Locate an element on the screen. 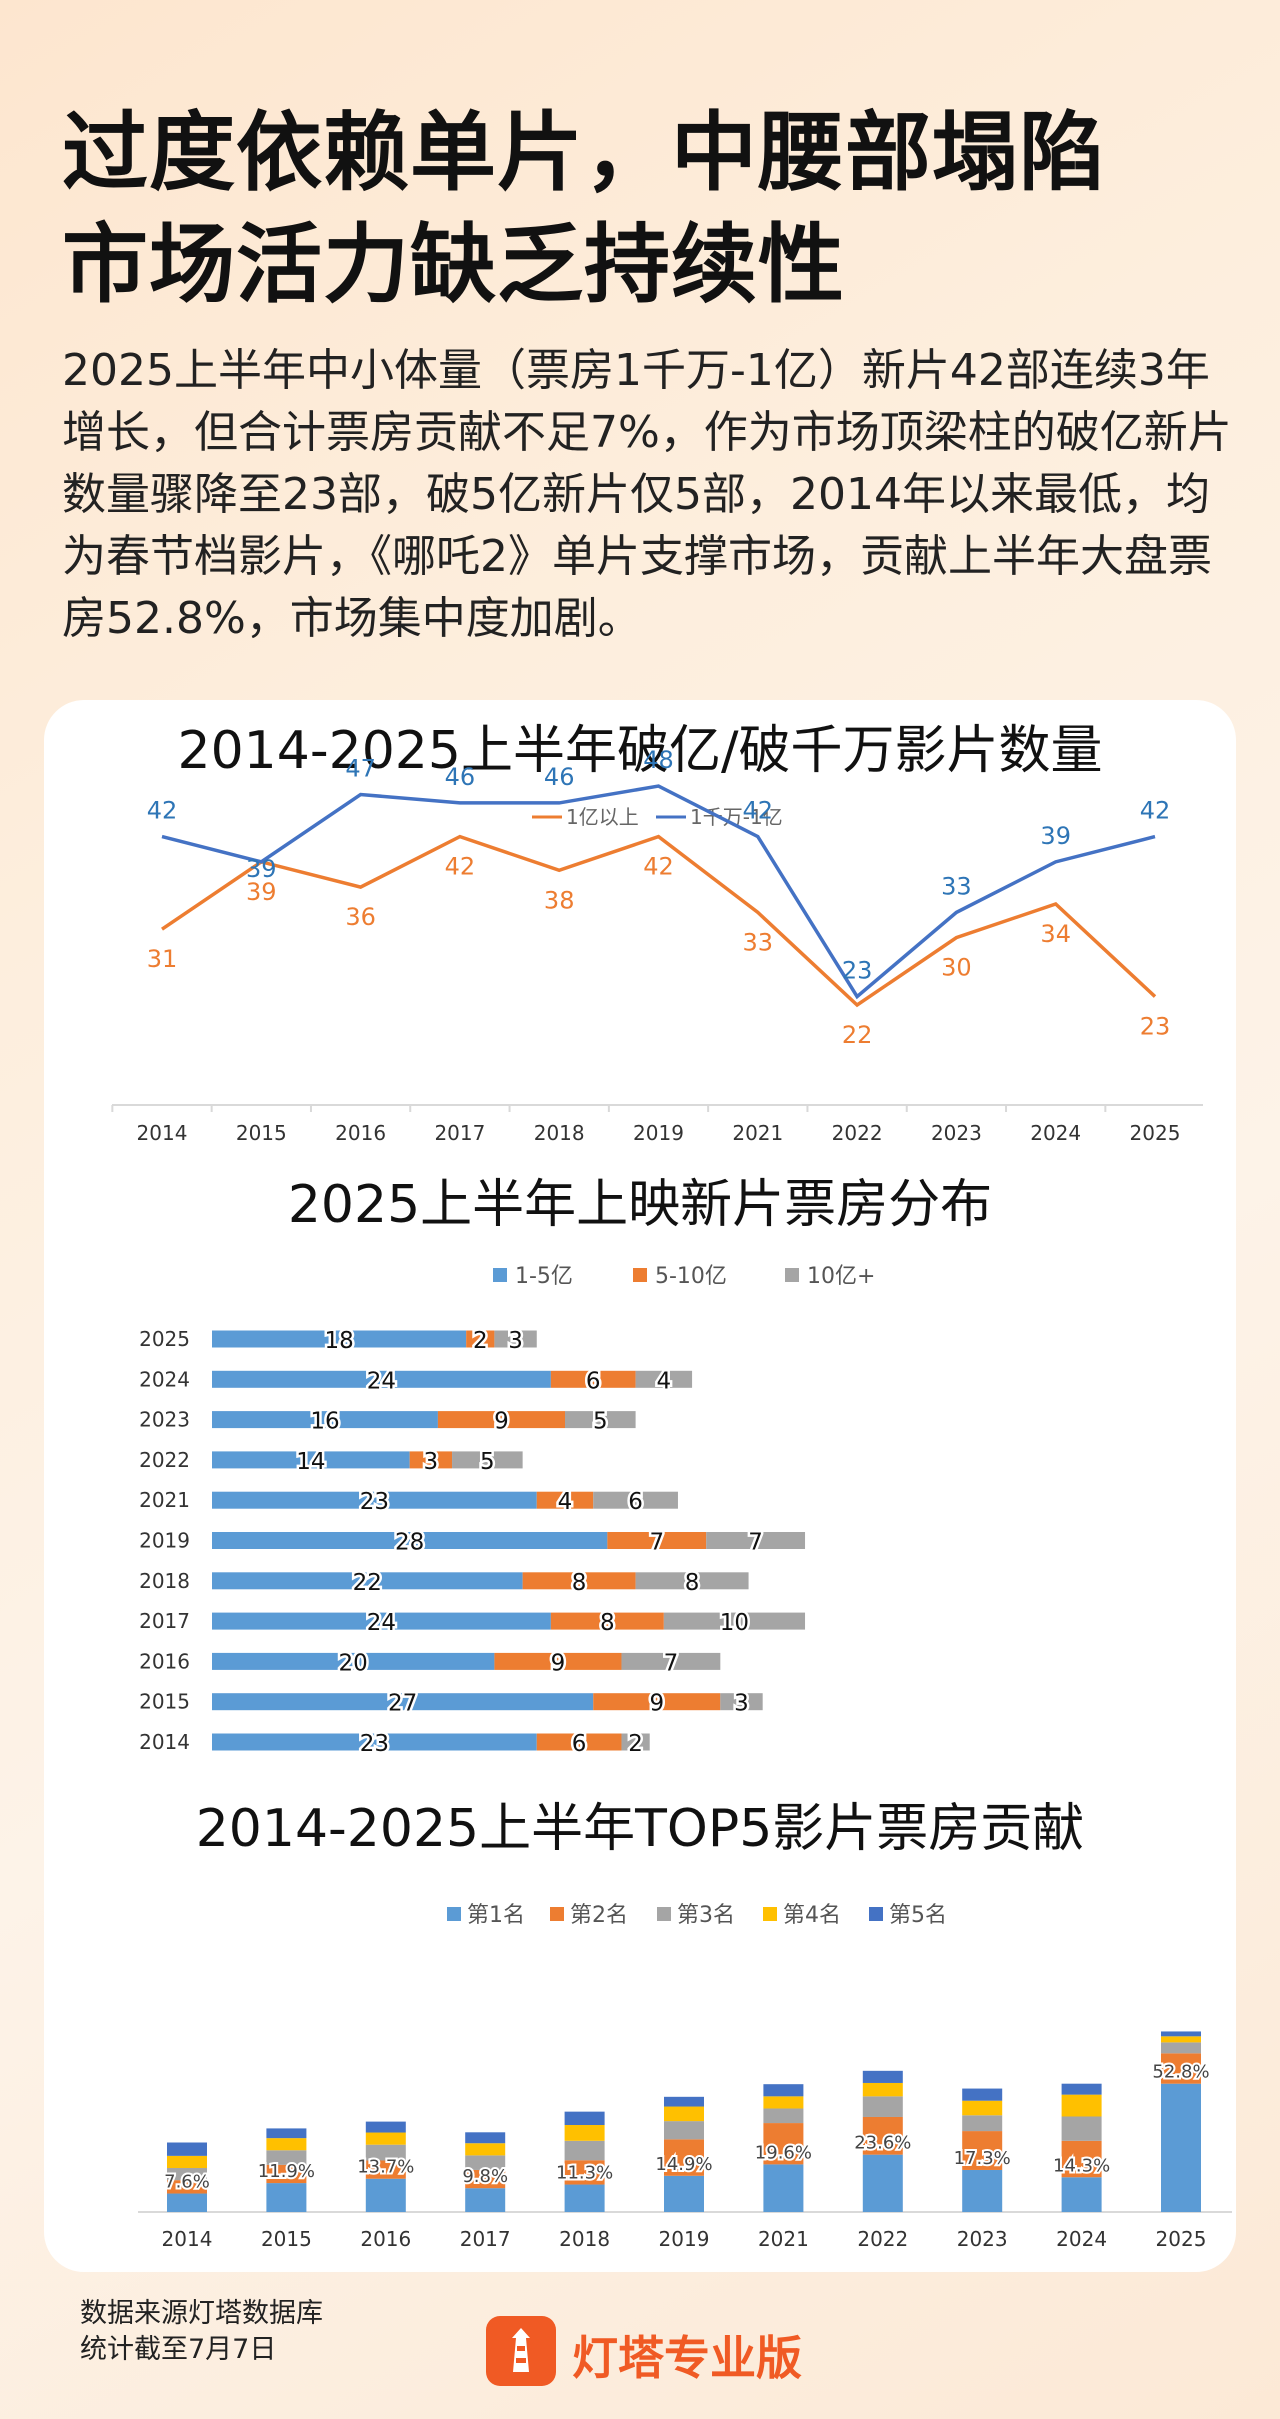 This screenshot has width=1280, height=2419. chart1-x-tick-label: 2021 is located at coordinates (757, 1133).